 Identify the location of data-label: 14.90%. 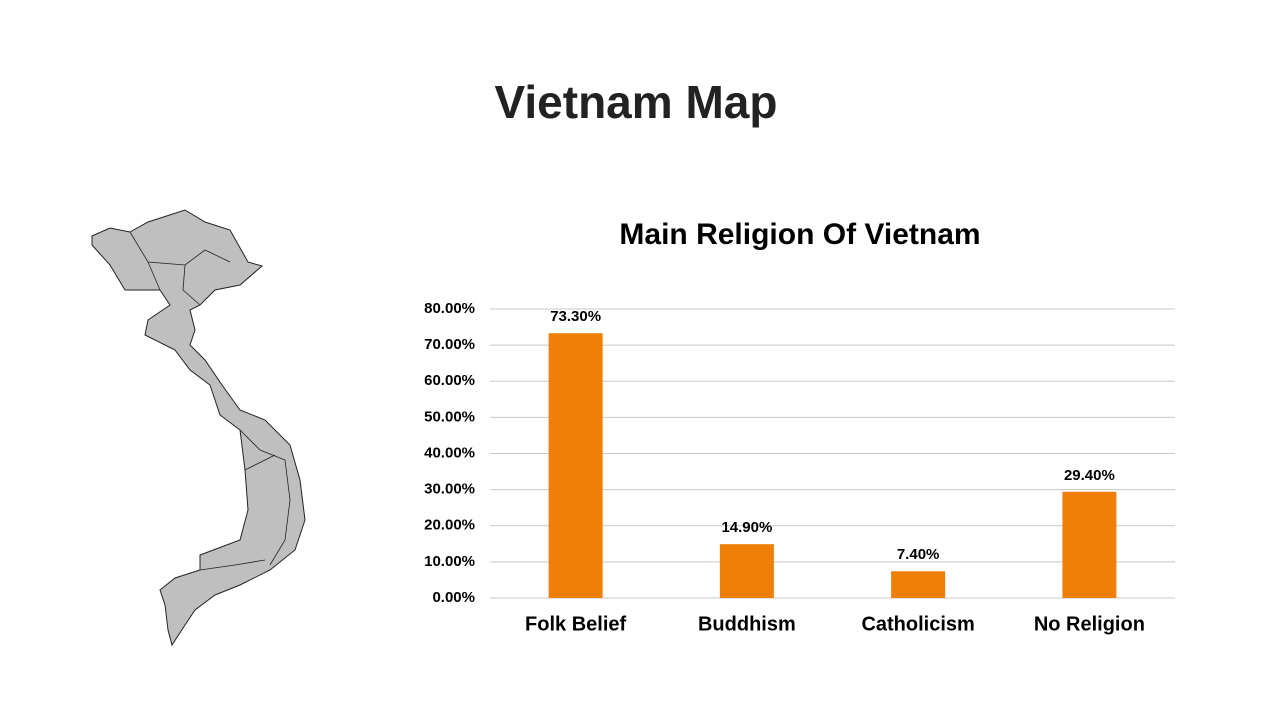
(746, 527).